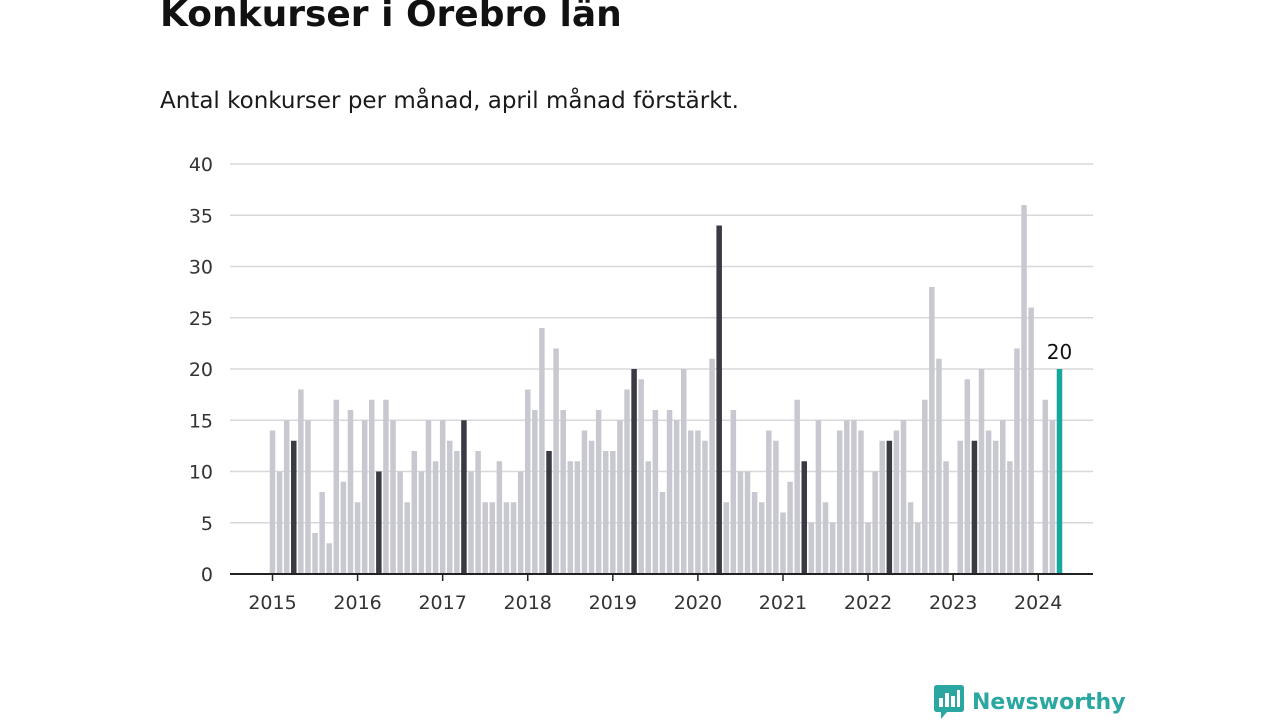  I want to click on y-tick-label: 20, so click(201, 370).